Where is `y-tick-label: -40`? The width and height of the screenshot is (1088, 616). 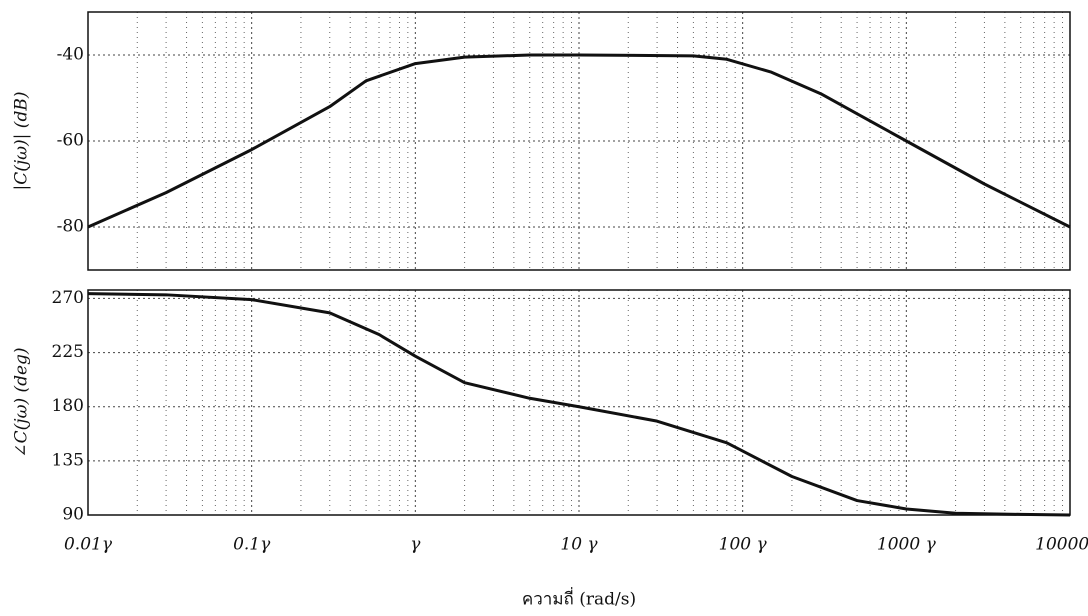
y-tick-label: -40 is located at coordinates (70, 55).